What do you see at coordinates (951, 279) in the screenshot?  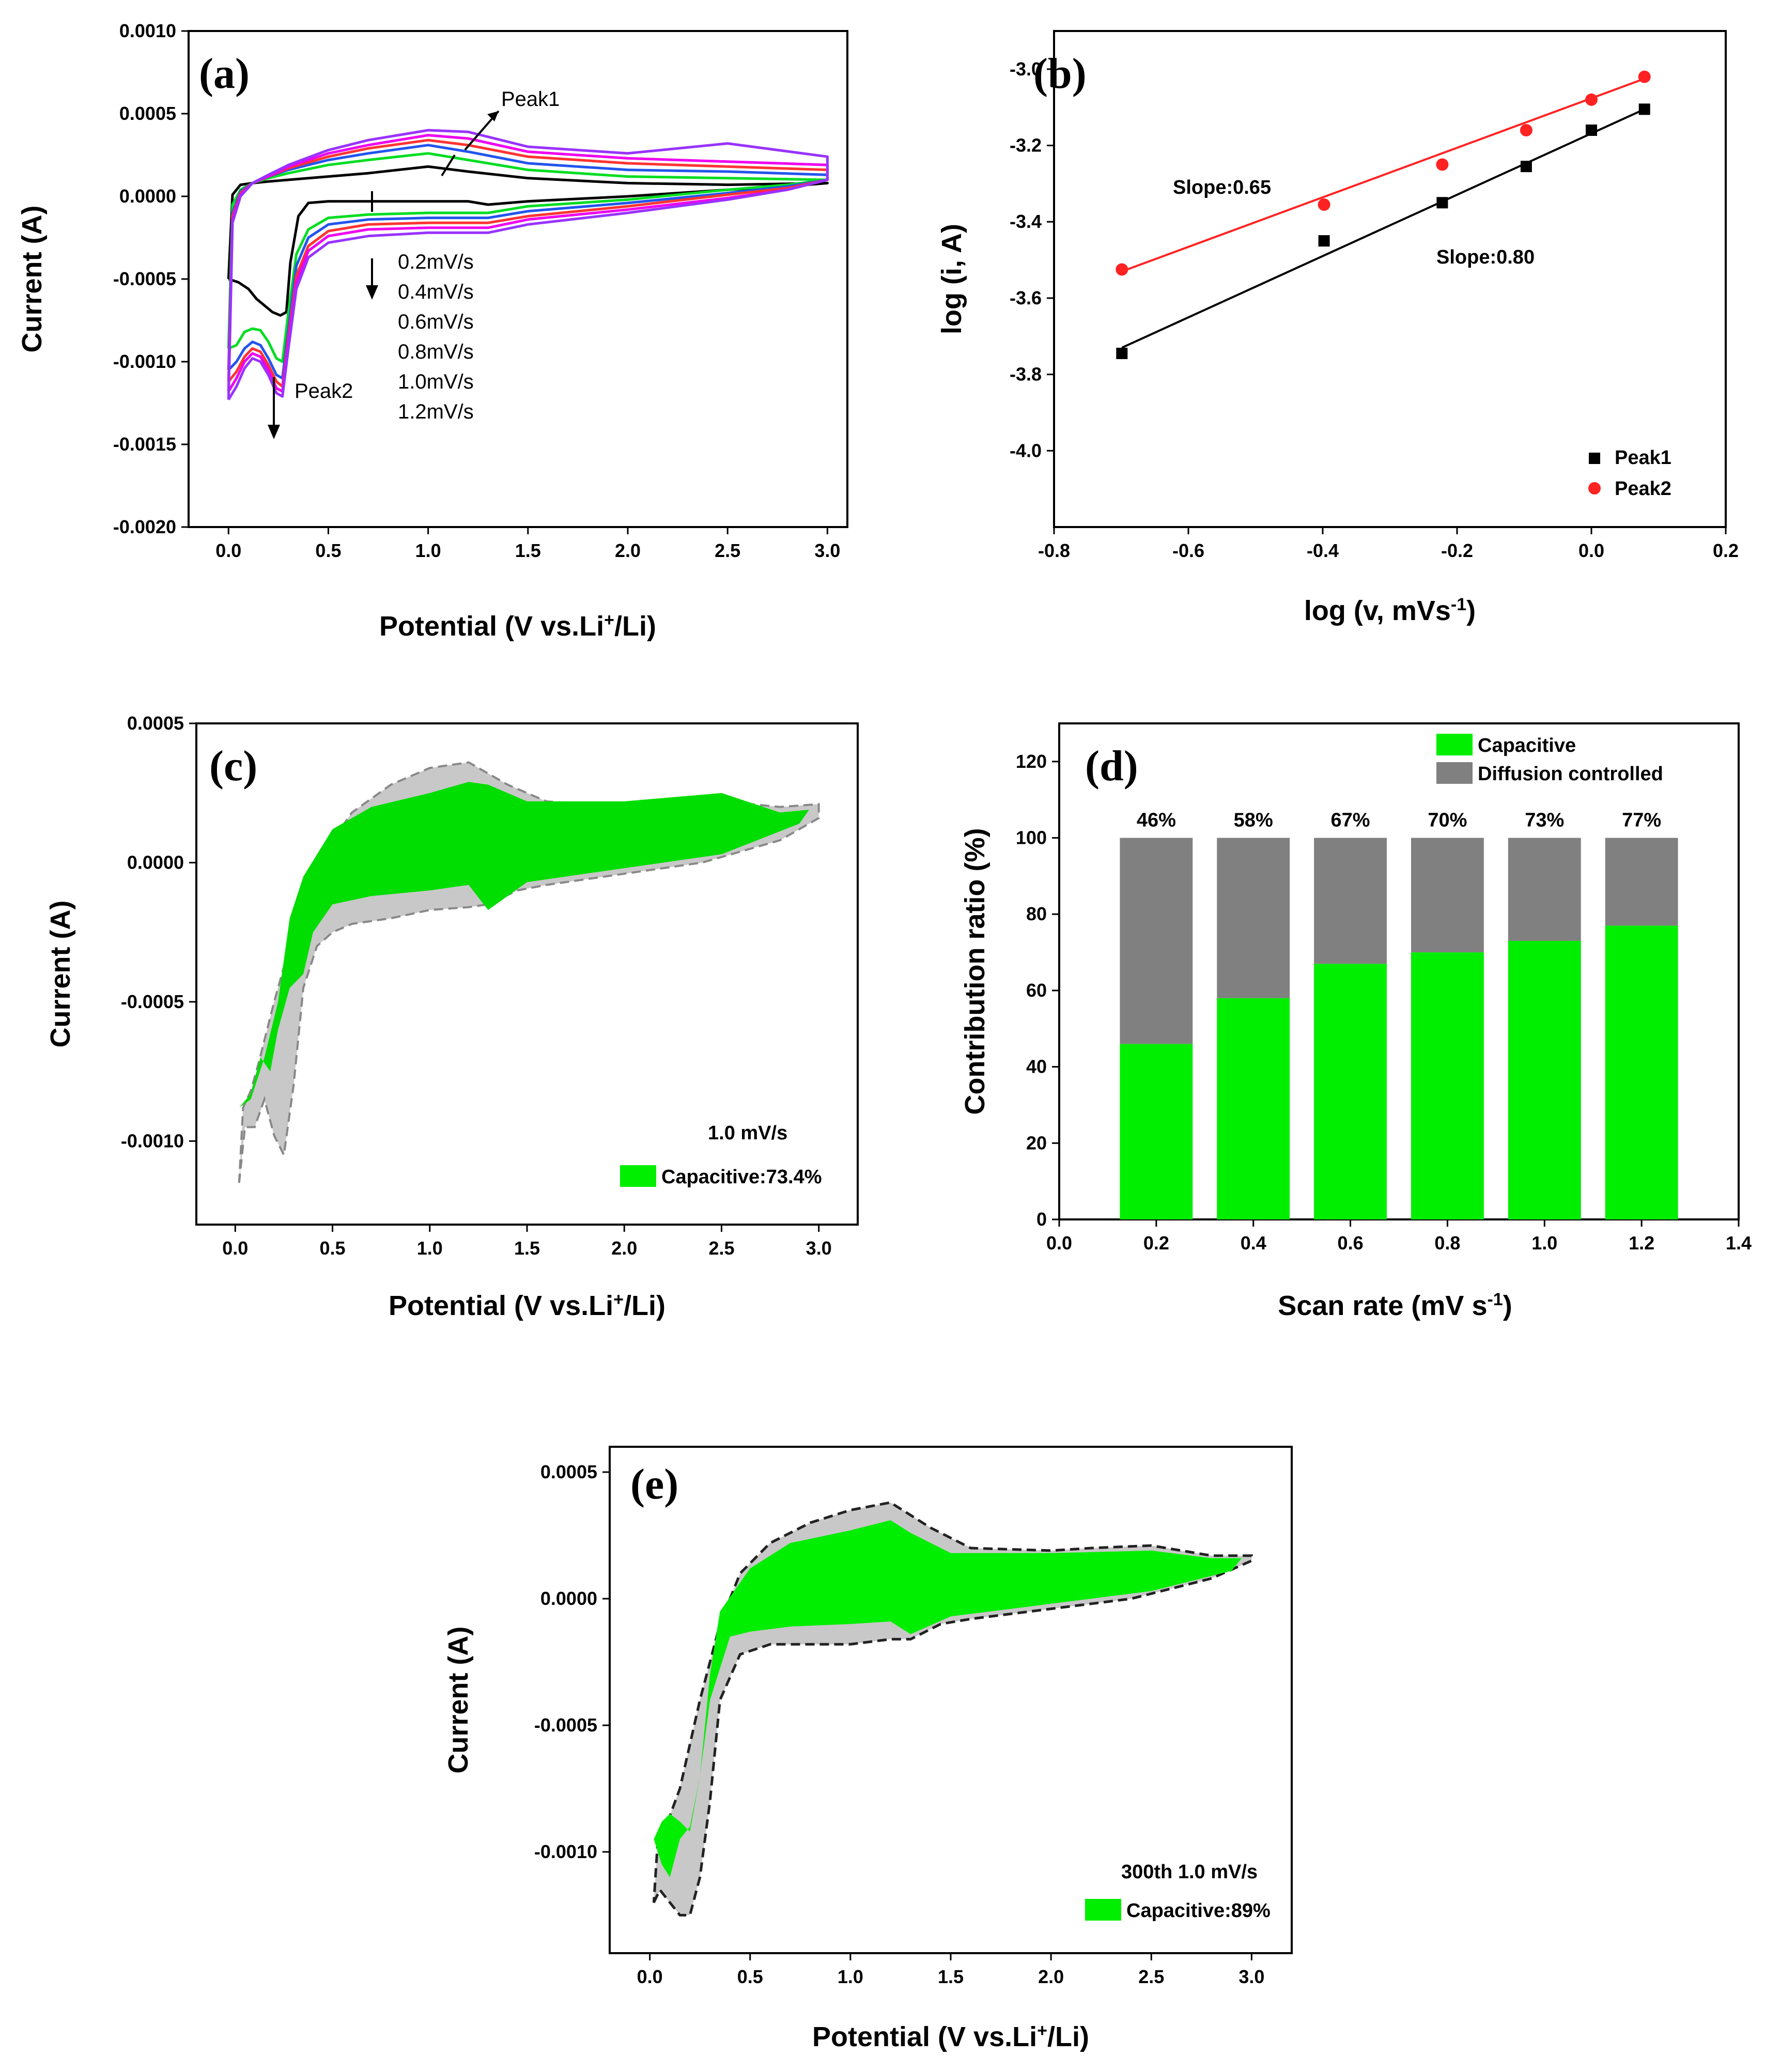 I see `y-axis-title-b-text: log (i, A)` at bounding box center [951, 279].